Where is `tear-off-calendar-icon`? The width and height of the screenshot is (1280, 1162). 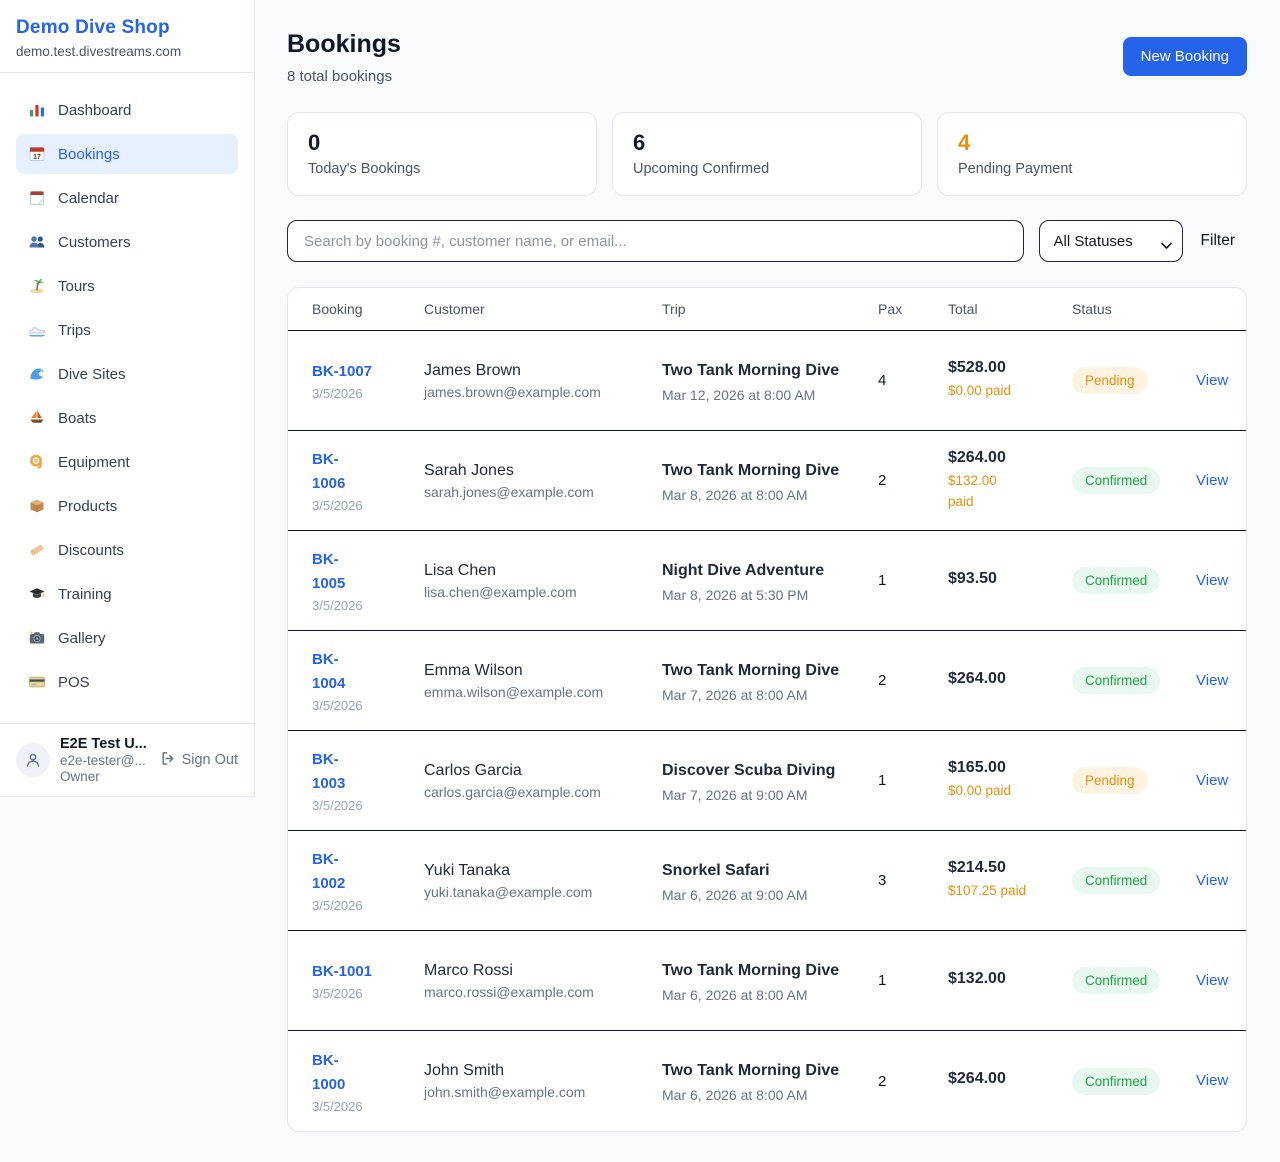 tear-off-calendar-icon is located at coordinates (37, 198).